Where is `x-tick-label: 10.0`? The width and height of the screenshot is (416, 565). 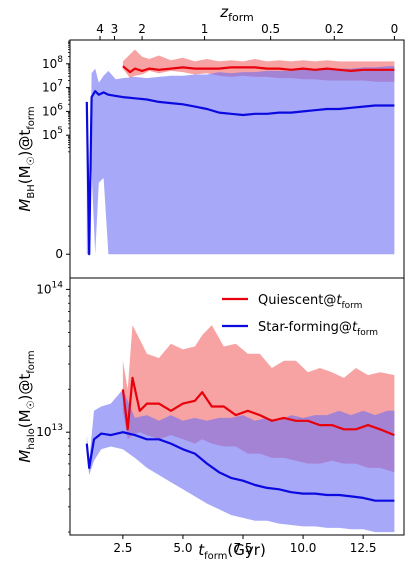 x-tick-label: 10.0 is located at coordinates (303, 548).